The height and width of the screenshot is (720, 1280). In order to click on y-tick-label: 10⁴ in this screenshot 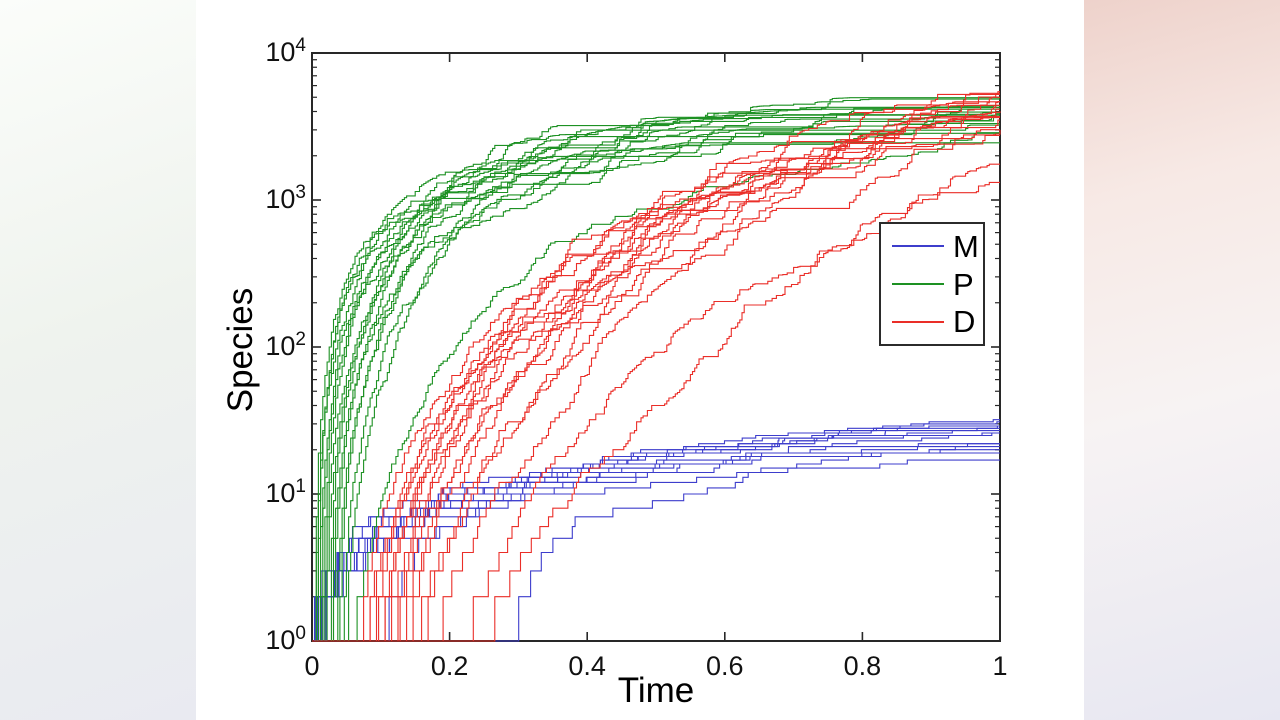, I will do `click(285, 51)`.